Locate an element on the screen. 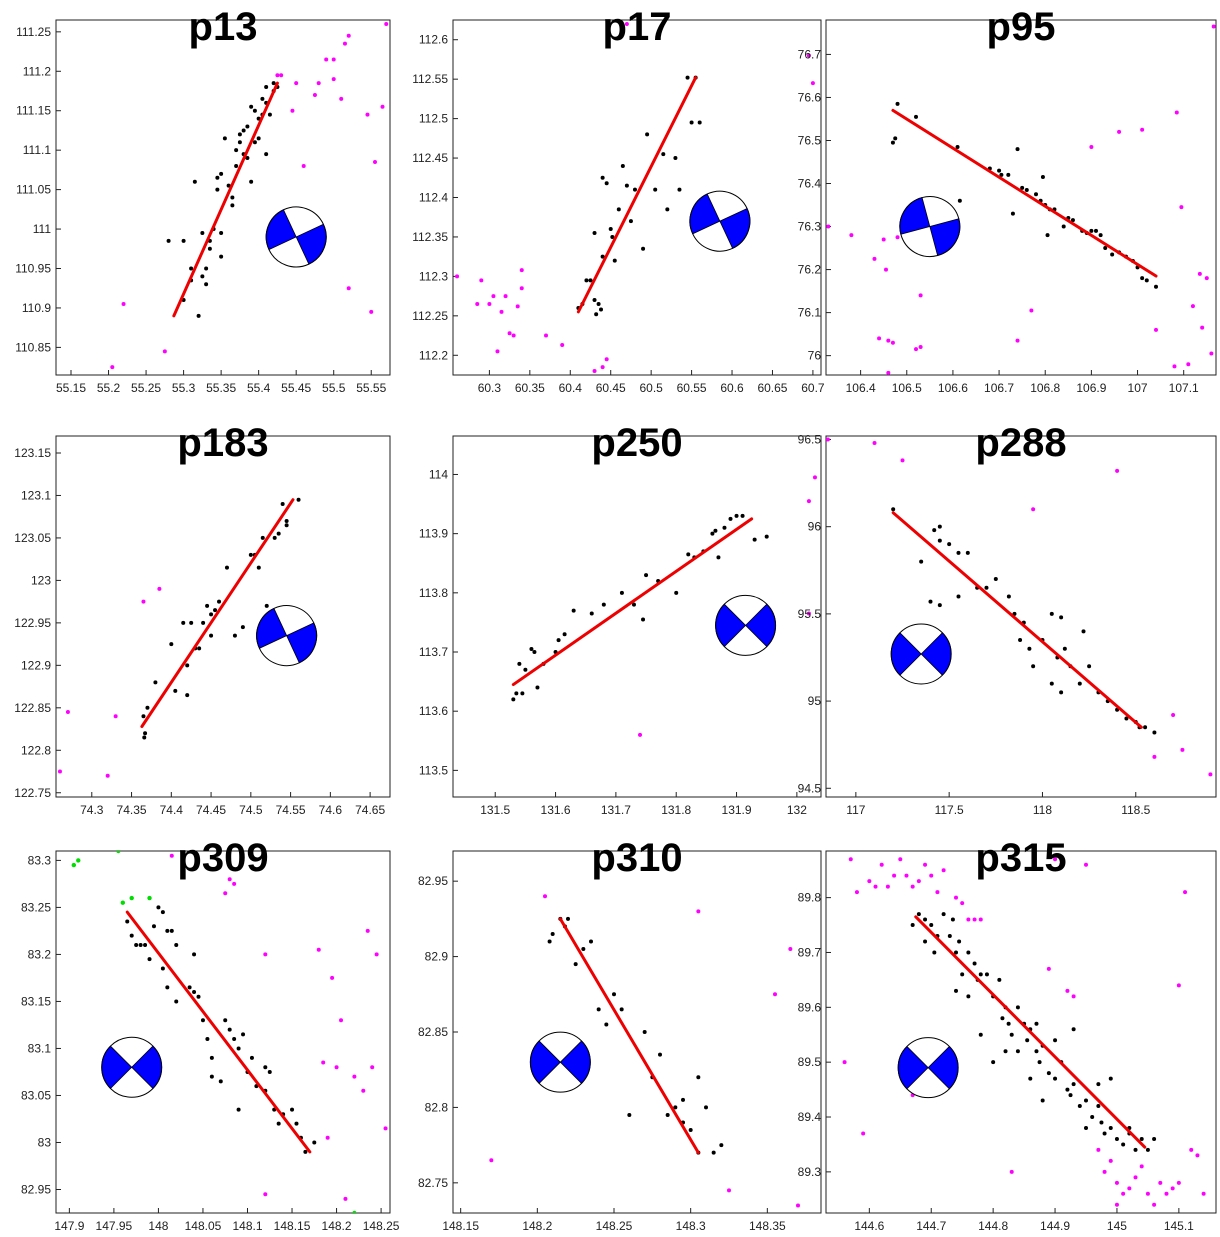 Image resolution: width=1220 pixels, height=1237 pixels. panel-5-ytick-label: 95.5 is located at coordinates (810, 614).